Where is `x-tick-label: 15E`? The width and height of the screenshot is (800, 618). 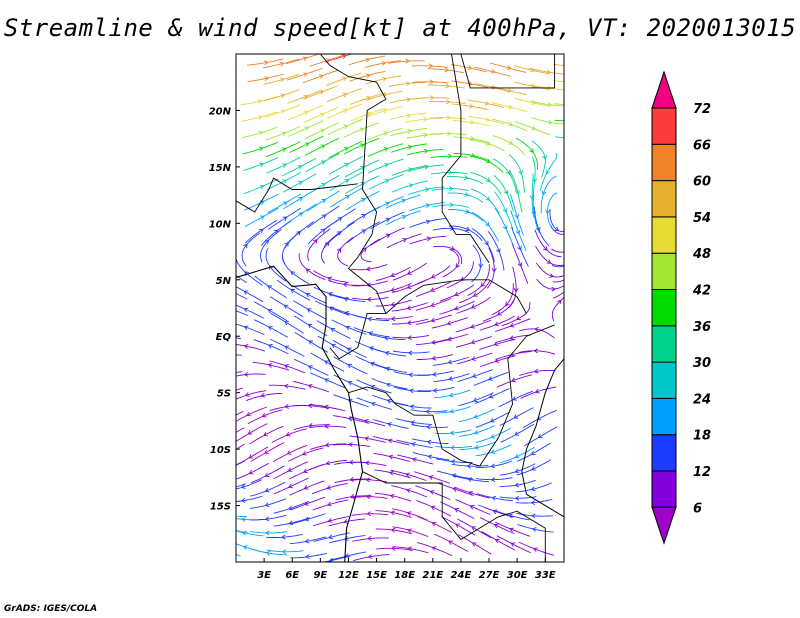 x-tick-label: 15E is located at coordinates (376, 575).